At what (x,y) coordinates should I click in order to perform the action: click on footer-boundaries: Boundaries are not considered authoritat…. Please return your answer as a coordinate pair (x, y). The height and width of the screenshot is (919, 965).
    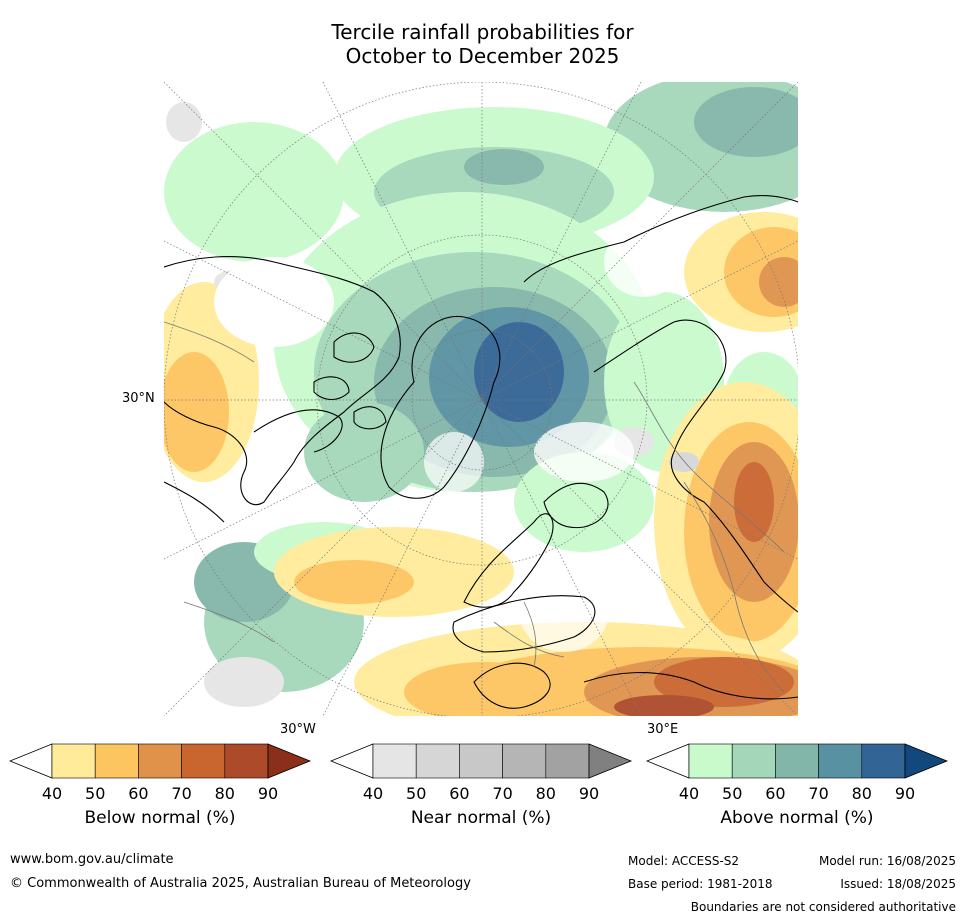
    Looking at the image, I should click on (823, 907).